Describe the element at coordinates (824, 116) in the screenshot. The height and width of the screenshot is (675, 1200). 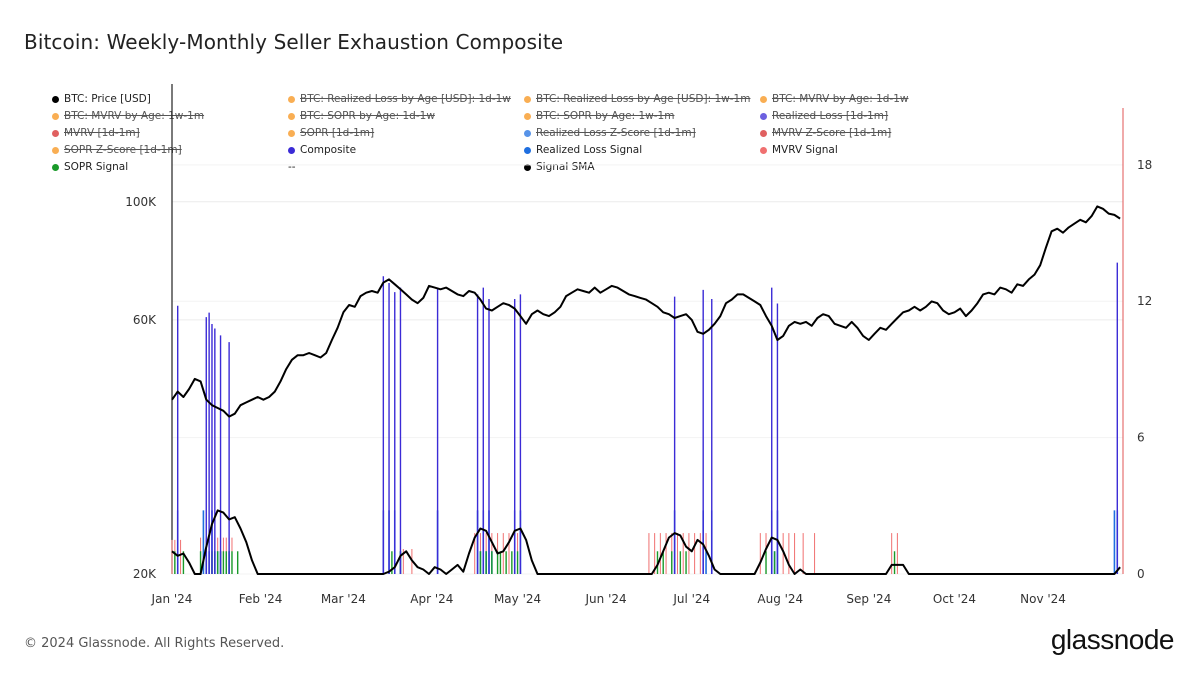
I see `legend-item-8: Realized Loss [1d-1m]` at that location.